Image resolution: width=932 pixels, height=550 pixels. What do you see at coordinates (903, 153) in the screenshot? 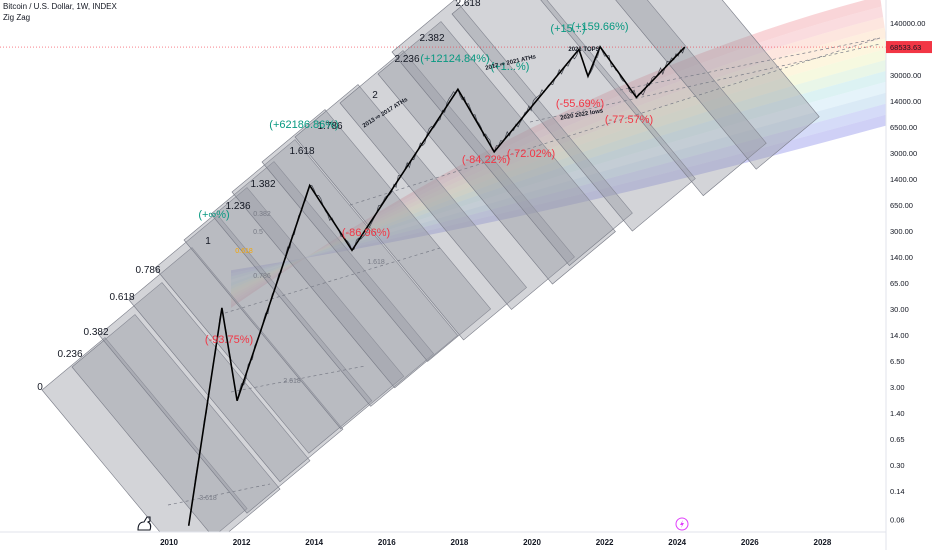
I see `y-tick-label: 3000.00` at bounding box center [903, 153].